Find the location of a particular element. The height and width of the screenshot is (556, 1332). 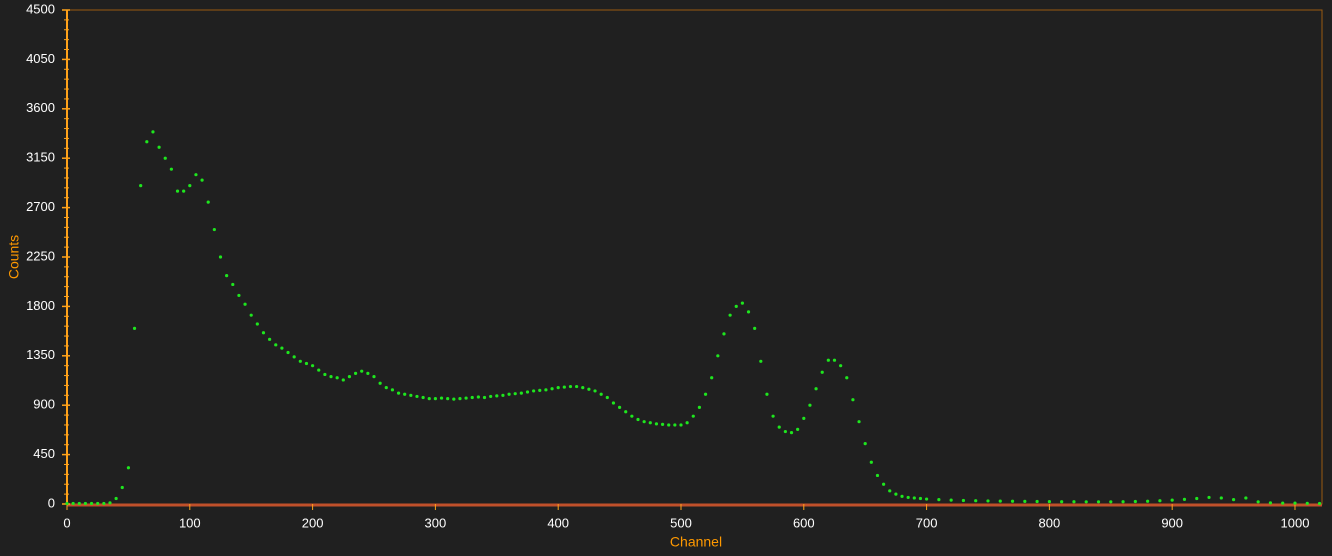

y-tick-label: 900 is located at coordinates (44, 404).